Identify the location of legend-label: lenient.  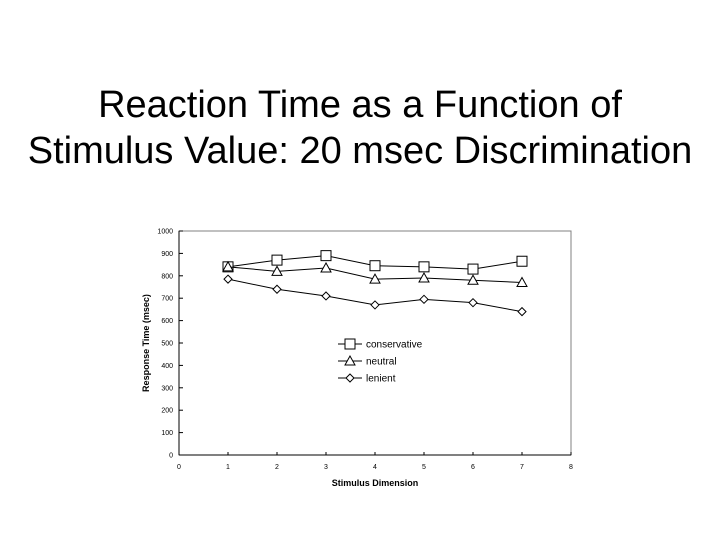
(381, 379).